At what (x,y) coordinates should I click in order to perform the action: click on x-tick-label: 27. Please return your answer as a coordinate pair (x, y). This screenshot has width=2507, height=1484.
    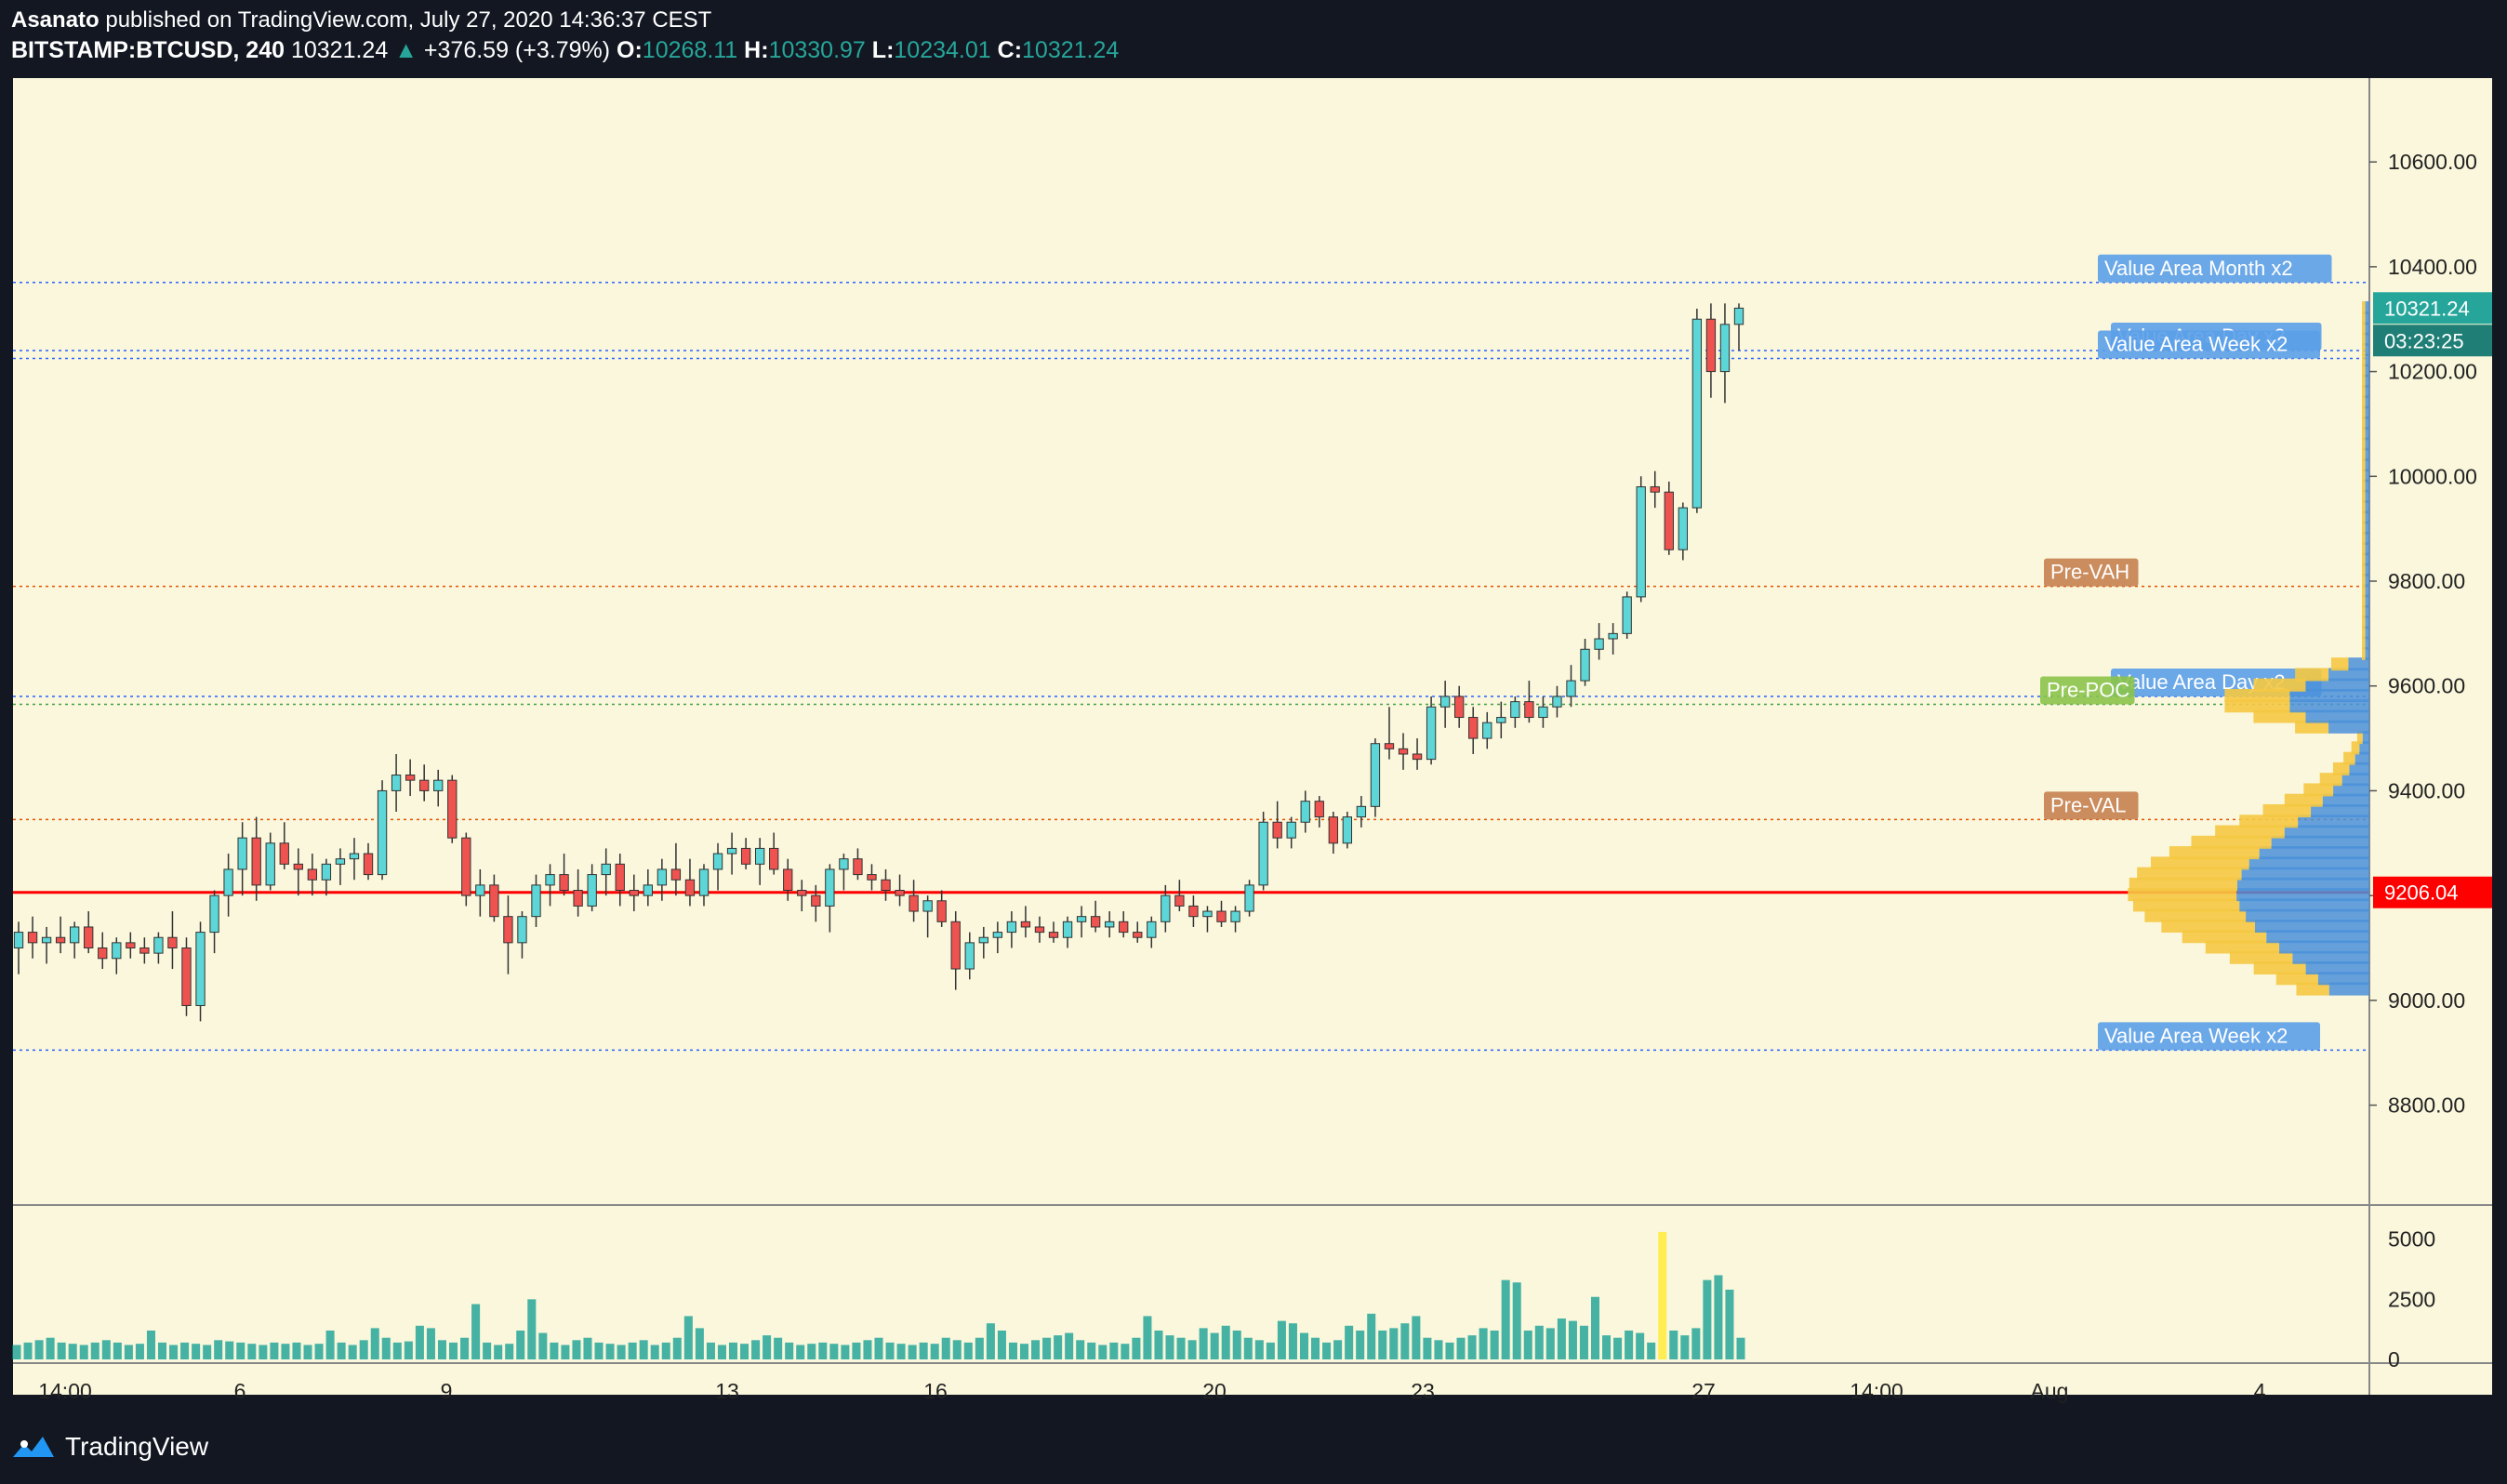
    Looking at the image, I should click on (1703, 1391).